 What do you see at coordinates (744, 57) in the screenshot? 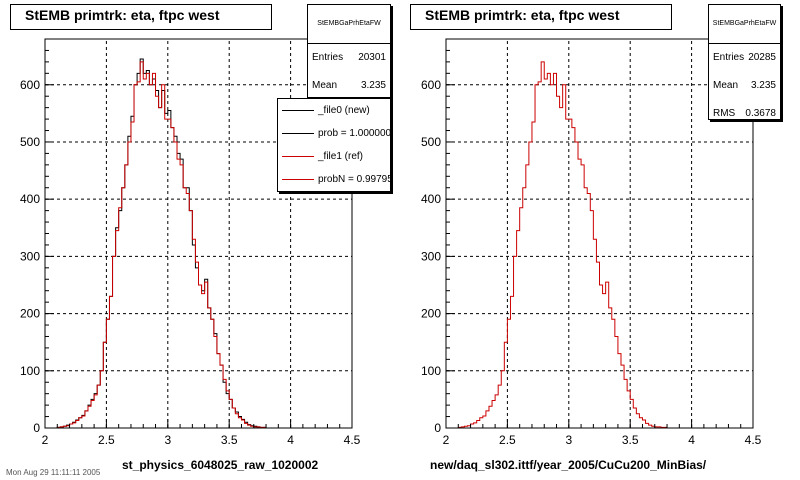
I see `stats-row-entries: Entries 20285` at bounding box center [744, 57].